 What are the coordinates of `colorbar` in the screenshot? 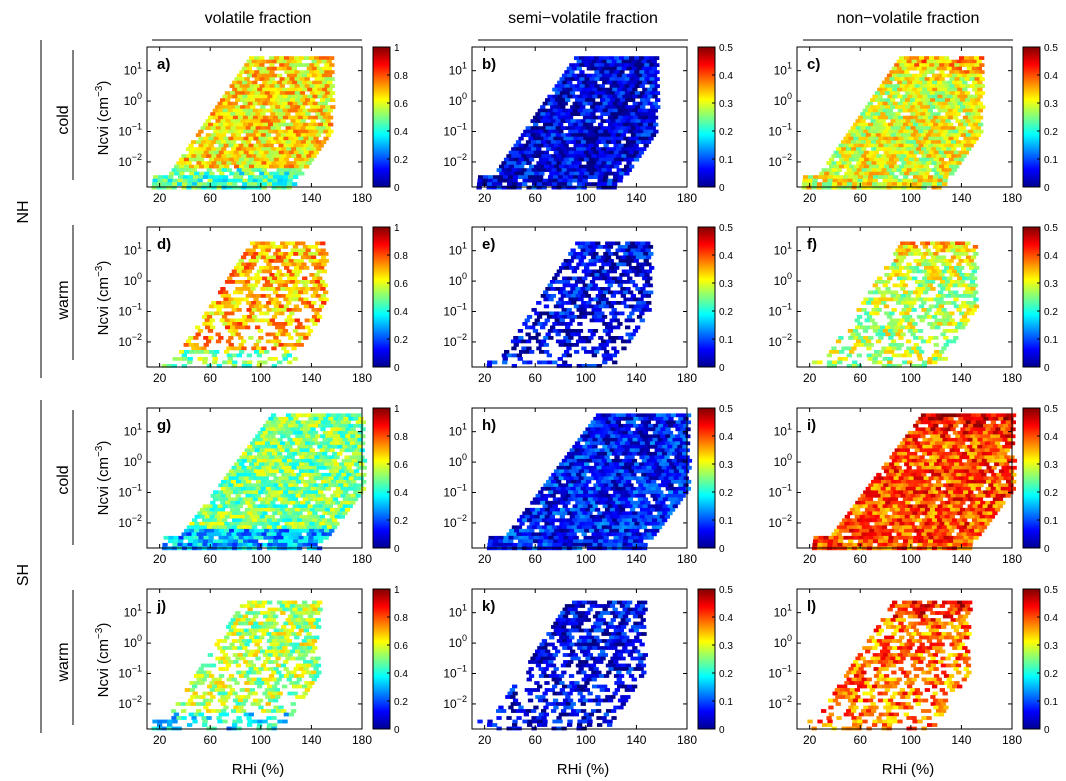 It's located at (706, 297).